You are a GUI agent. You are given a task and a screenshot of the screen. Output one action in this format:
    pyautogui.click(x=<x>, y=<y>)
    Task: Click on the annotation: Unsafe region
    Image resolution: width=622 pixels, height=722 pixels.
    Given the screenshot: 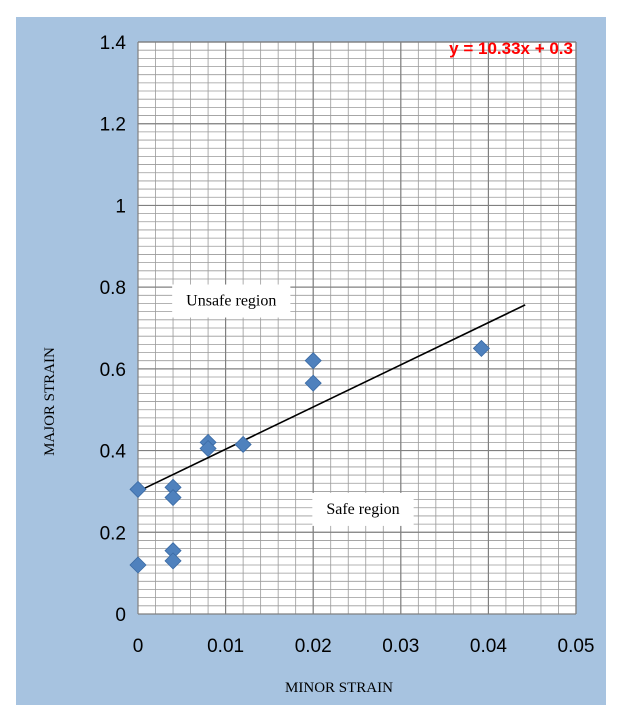 What is the action you would take?
    pyautogui.click(x=231, y=301)
    